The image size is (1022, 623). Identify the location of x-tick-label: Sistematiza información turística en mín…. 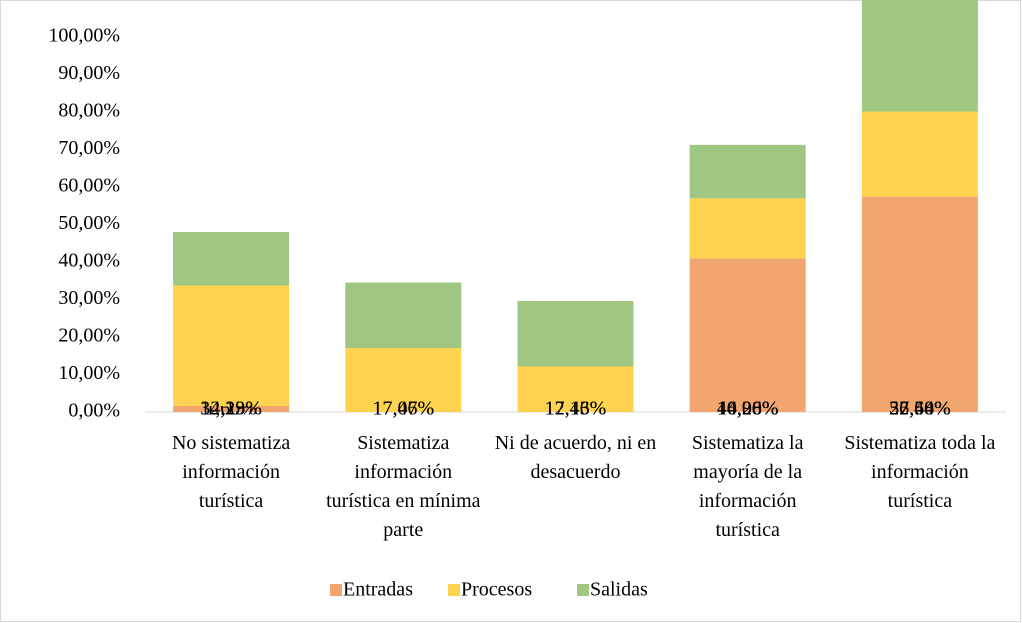
(403, 486).